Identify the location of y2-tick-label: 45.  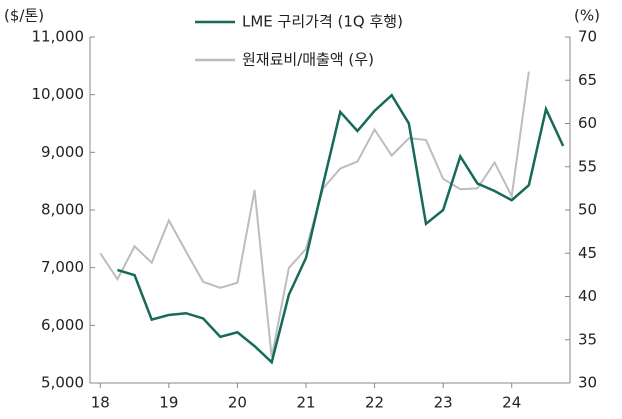
(587, 253).